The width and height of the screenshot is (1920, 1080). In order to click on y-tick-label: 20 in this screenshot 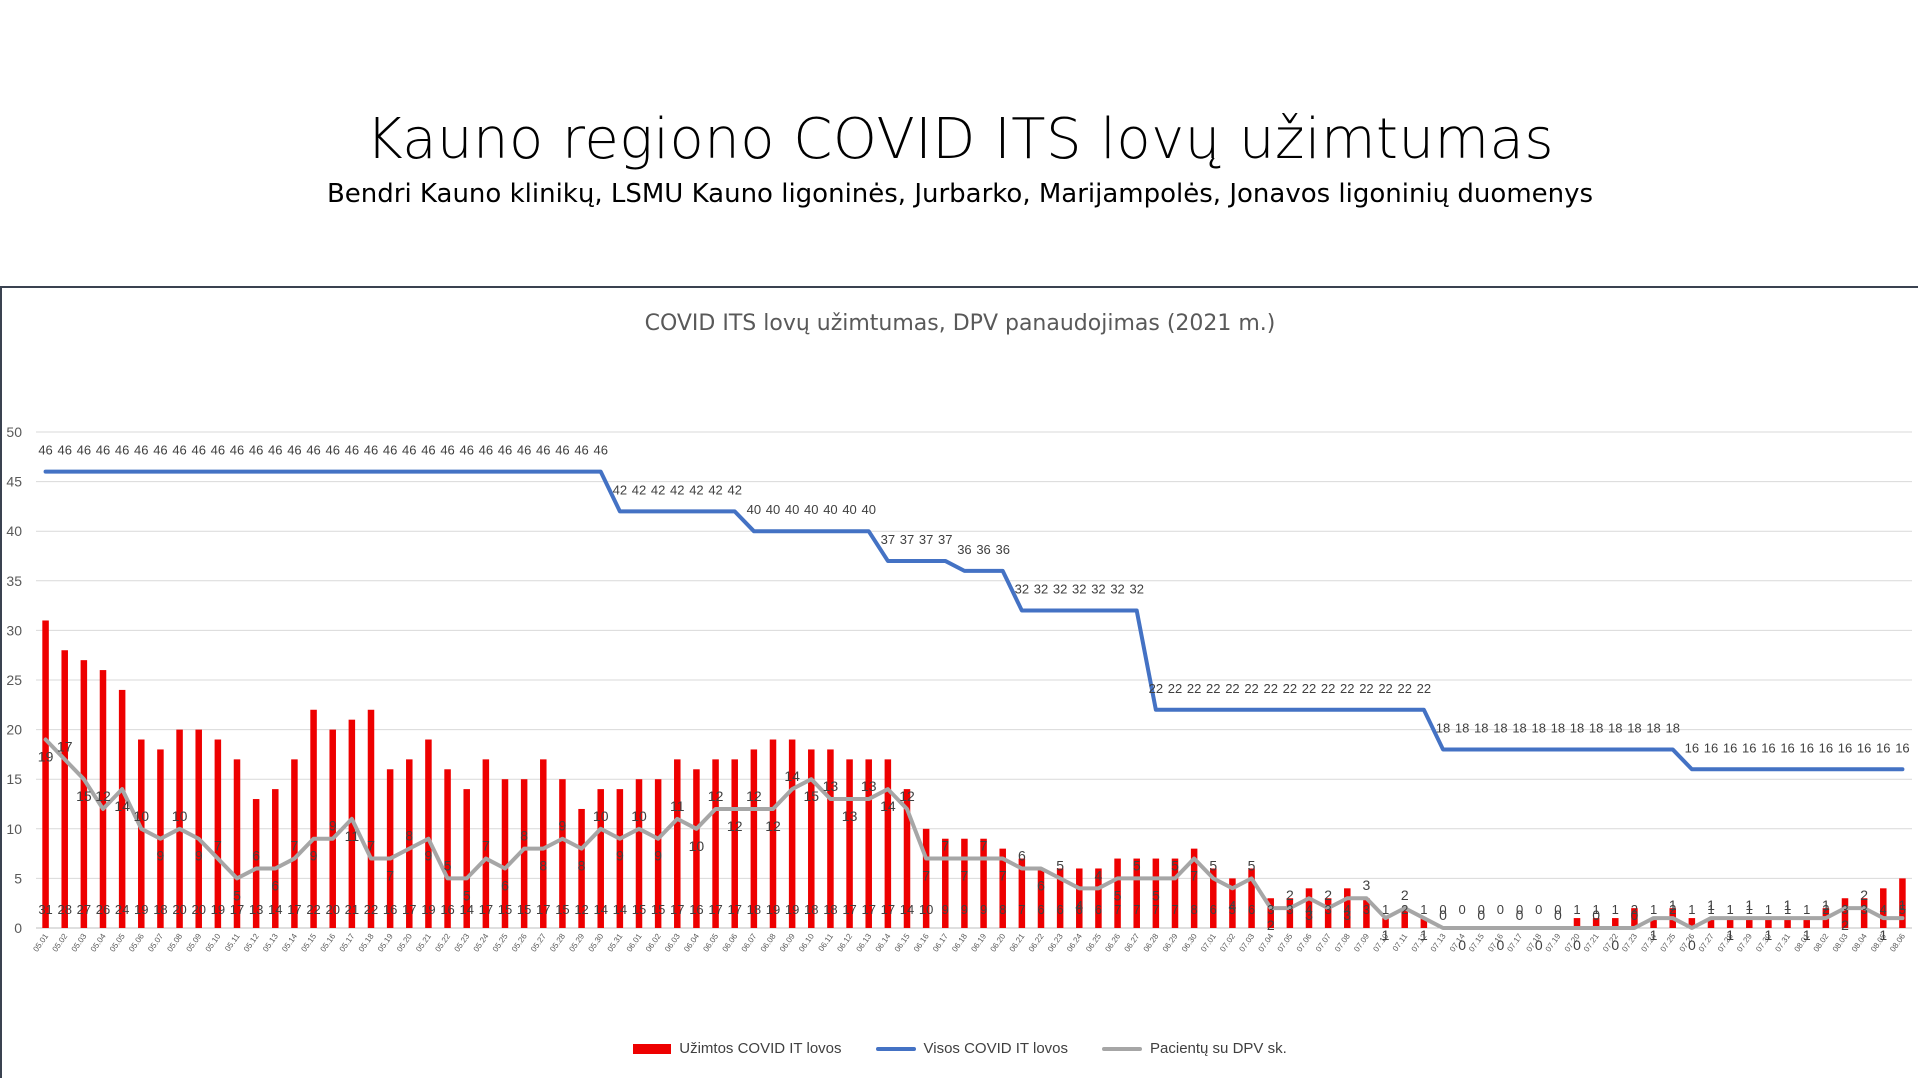, I will do `click(14, 730)`.